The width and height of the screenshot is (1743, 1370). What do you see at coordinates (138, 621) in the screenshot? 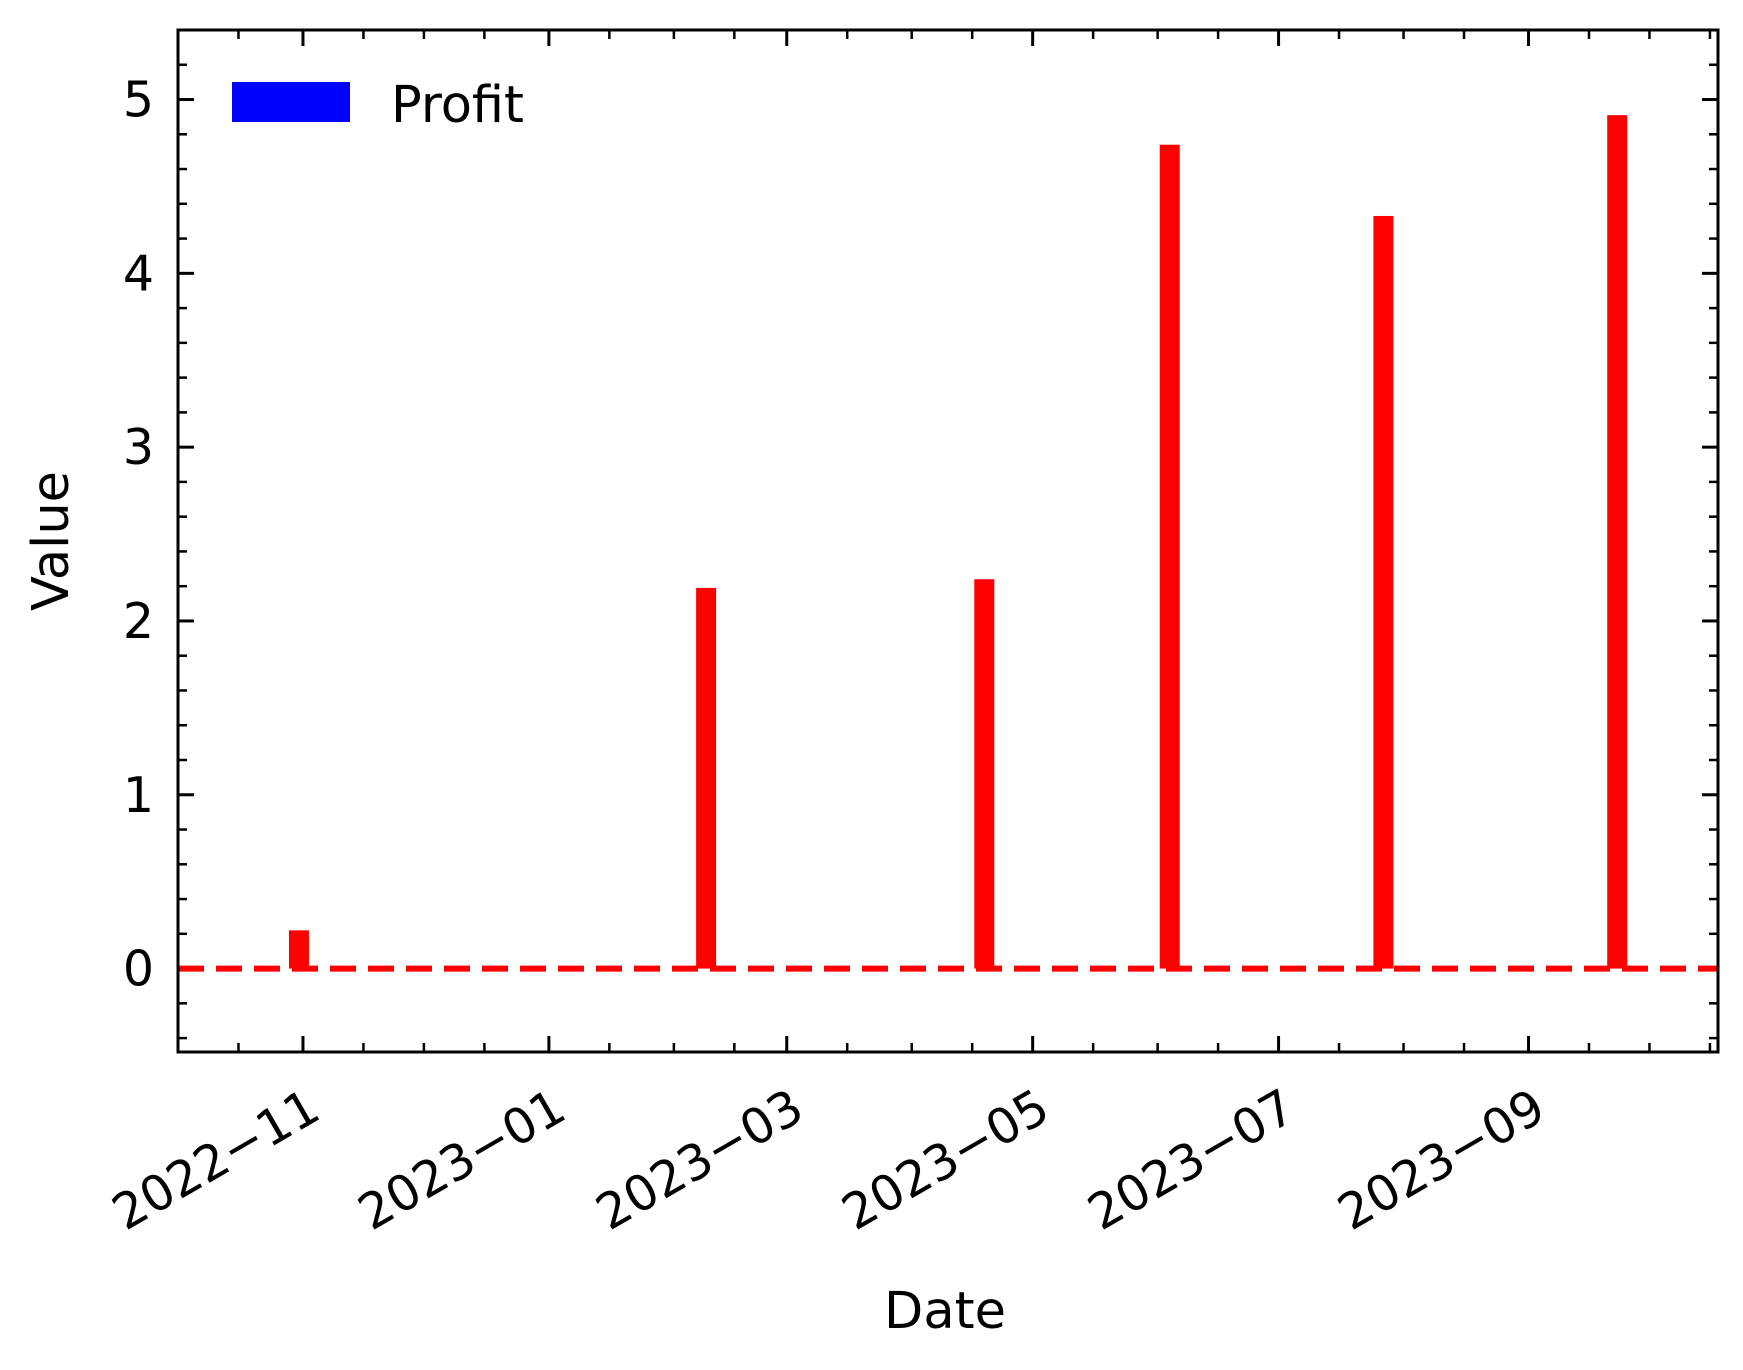
I see `y-tick-label-2: 2` at bounding box center [138, 621].